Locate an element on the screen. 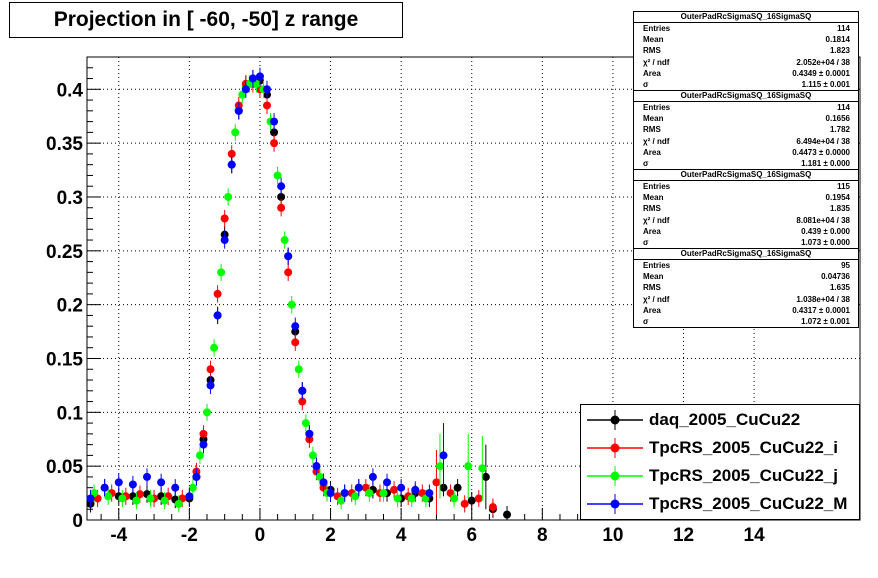  stats-value: 115 is located at coordinates (843, 186).